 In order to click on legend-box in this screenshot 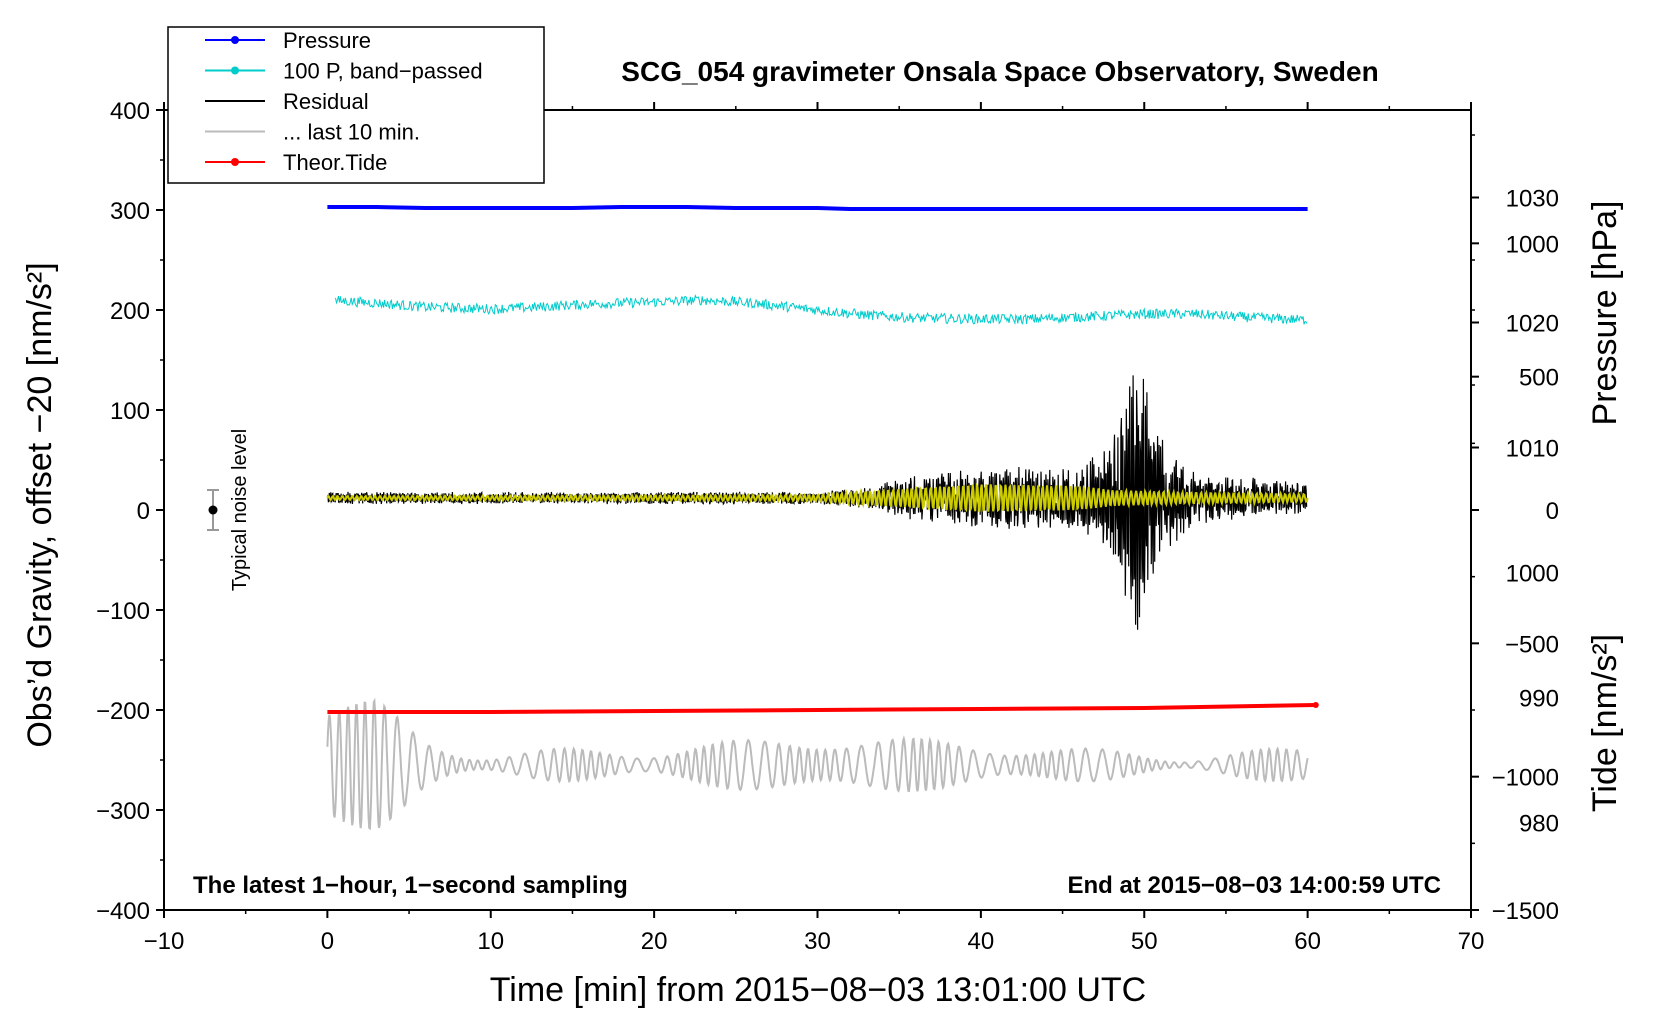, I will do `click(356, 105)`.